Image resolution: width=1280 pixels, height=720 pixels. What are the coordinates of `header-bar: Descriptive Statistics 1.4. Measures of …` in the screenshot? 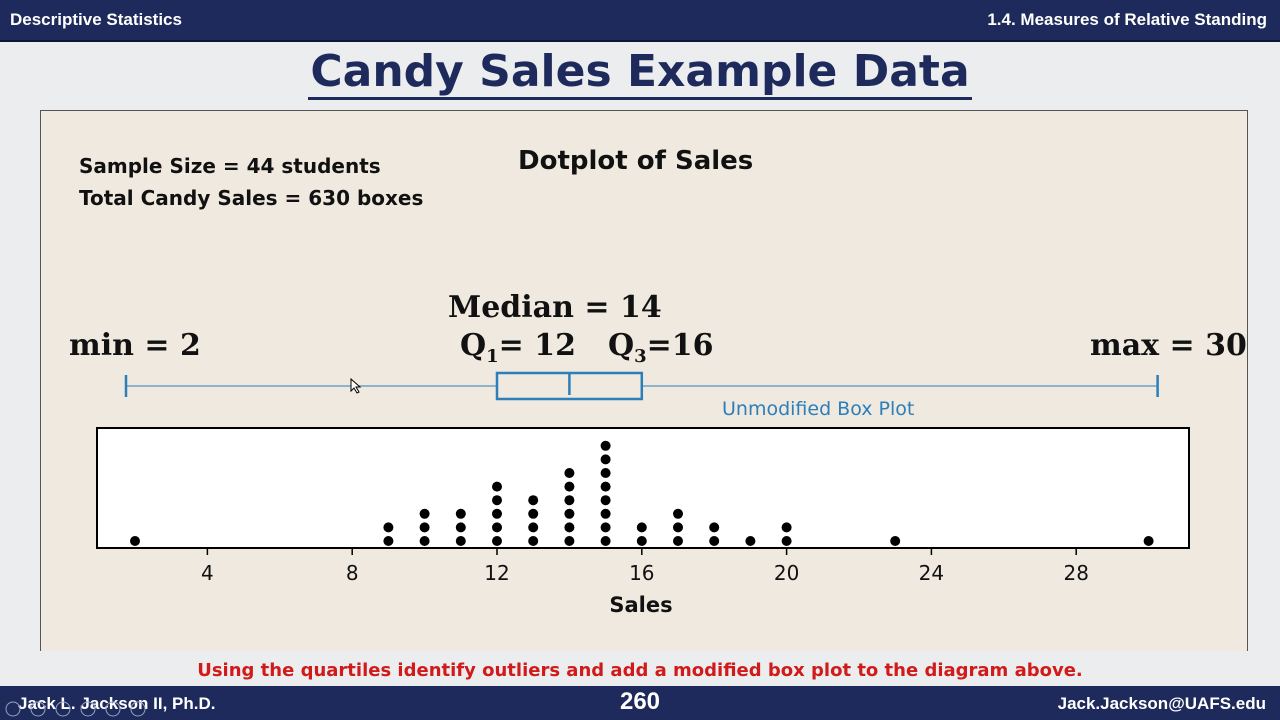 It's located at (640, 21).